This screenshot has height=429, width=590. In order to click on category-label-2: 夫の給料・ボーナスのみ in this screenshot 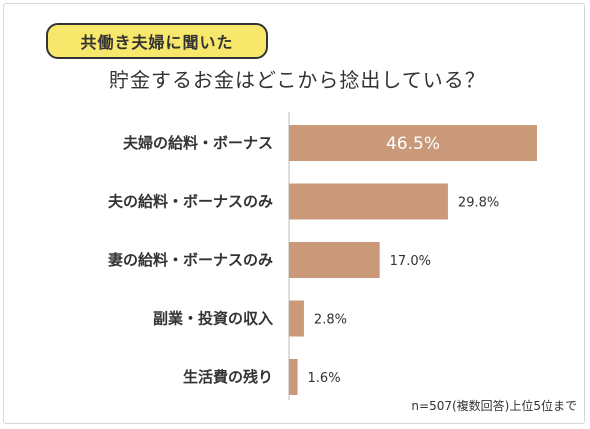, I will do `click(190, 202)`.